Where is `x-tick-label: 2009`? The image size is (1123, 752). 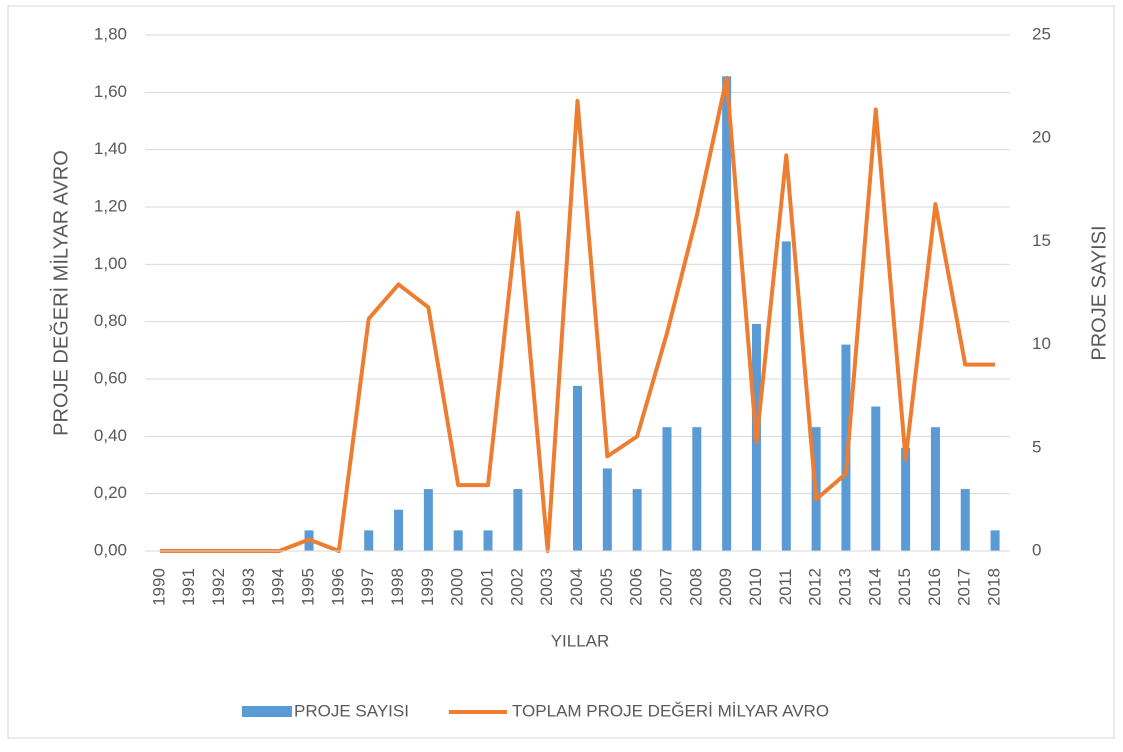
x-tick-label: 2009 is located at coordinates (725, 587).